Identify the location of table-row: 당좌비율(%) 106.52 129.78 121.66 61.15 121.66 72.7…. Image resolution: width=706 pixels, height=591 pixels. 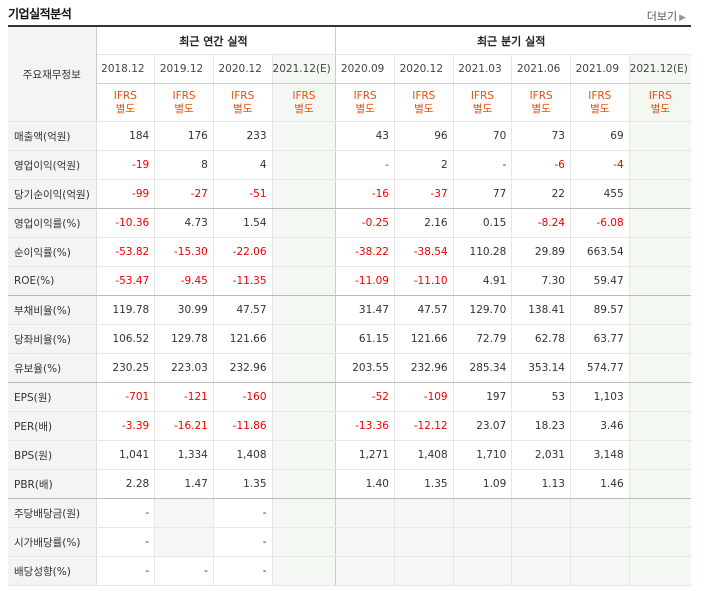
(349, 339).